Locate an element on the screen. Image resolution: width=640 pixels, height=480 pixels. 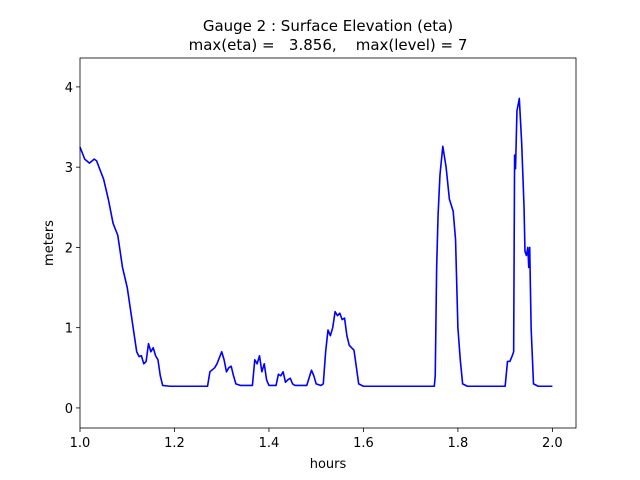
y-tick-label: 1 is located at coordinates (69, 329).